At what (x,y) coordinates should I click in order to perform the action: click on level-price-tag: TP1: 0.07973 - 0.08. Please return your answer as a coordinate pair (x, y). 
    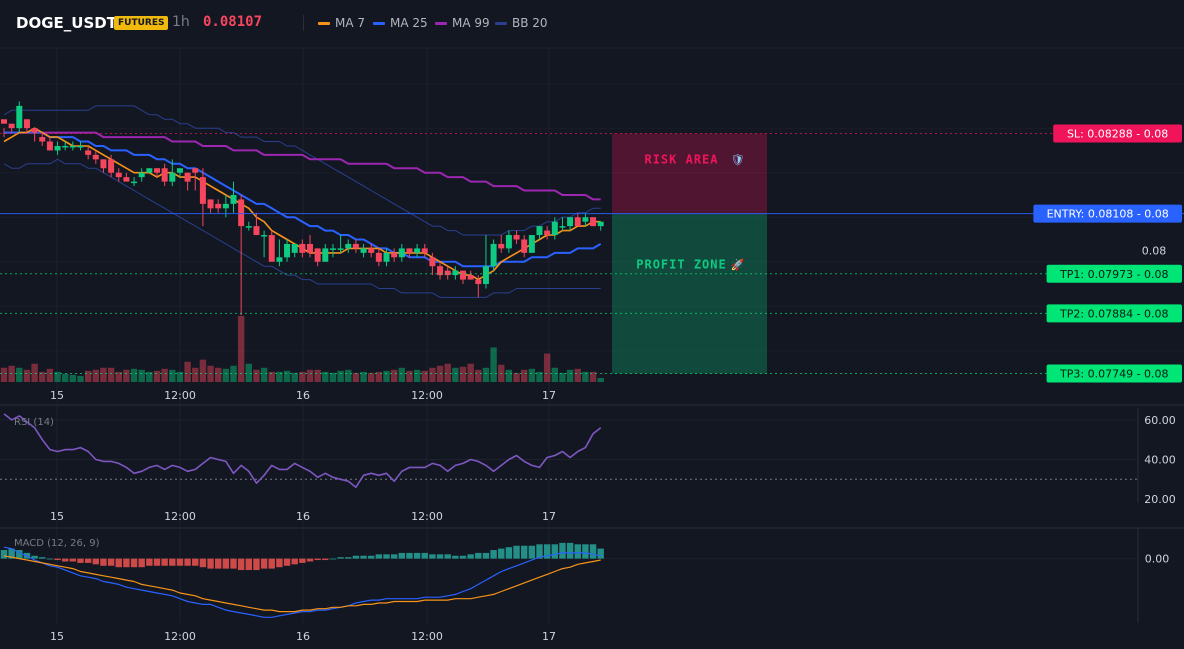
    Looking at the image, I should click on (1114, 273).